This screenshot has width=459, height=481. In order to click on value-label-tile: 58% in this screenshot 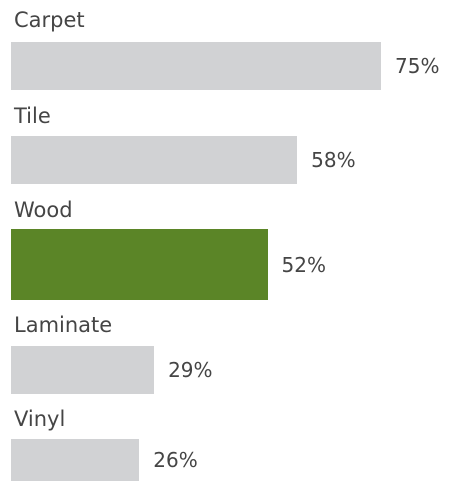, I will do `click(333, 160)`.